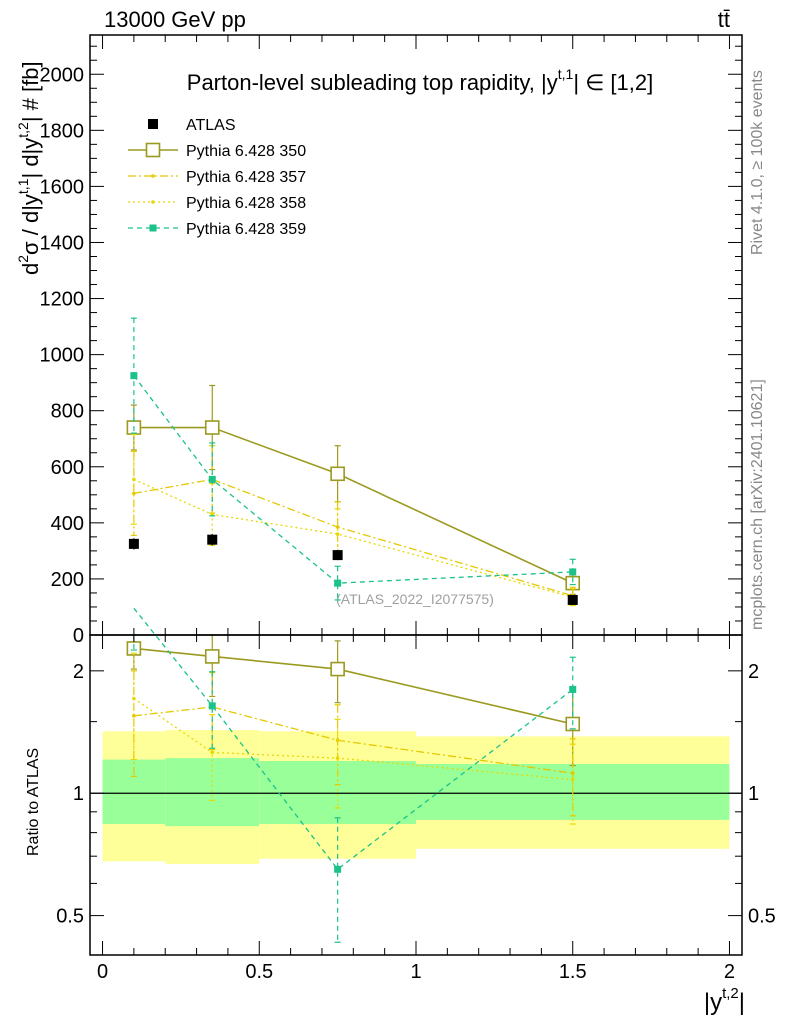  Describe the element at coordinates (23, 259) in the screenshot. I see `y-label-sup-2: 2` at that location.